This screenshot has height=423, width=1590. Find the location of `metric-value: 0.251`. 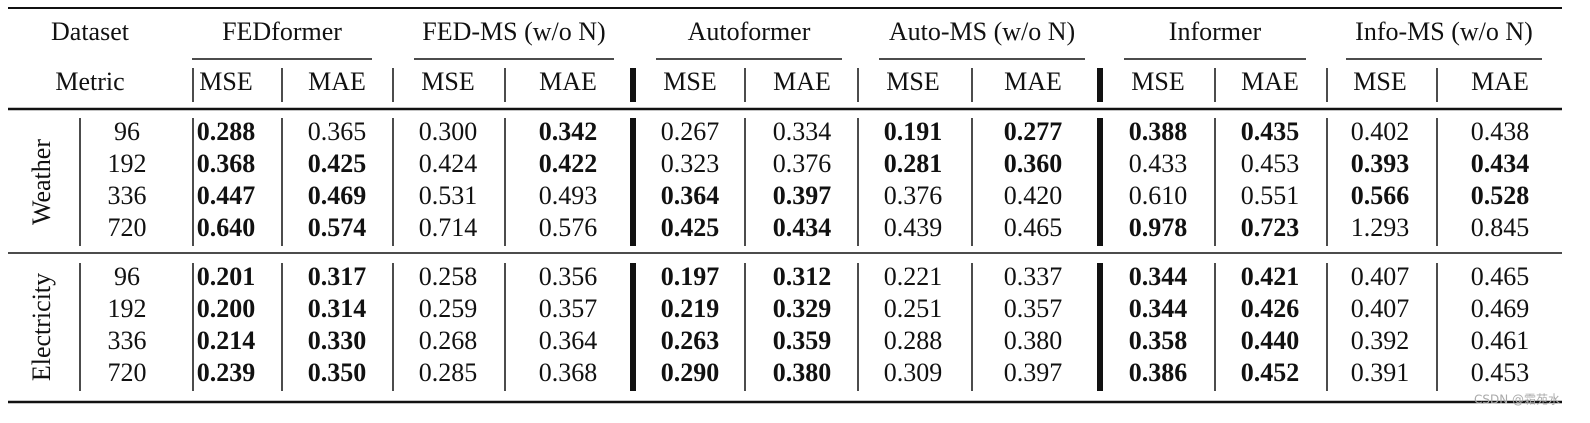

metric-value: 0.251 is located at coordinates (913, 308).